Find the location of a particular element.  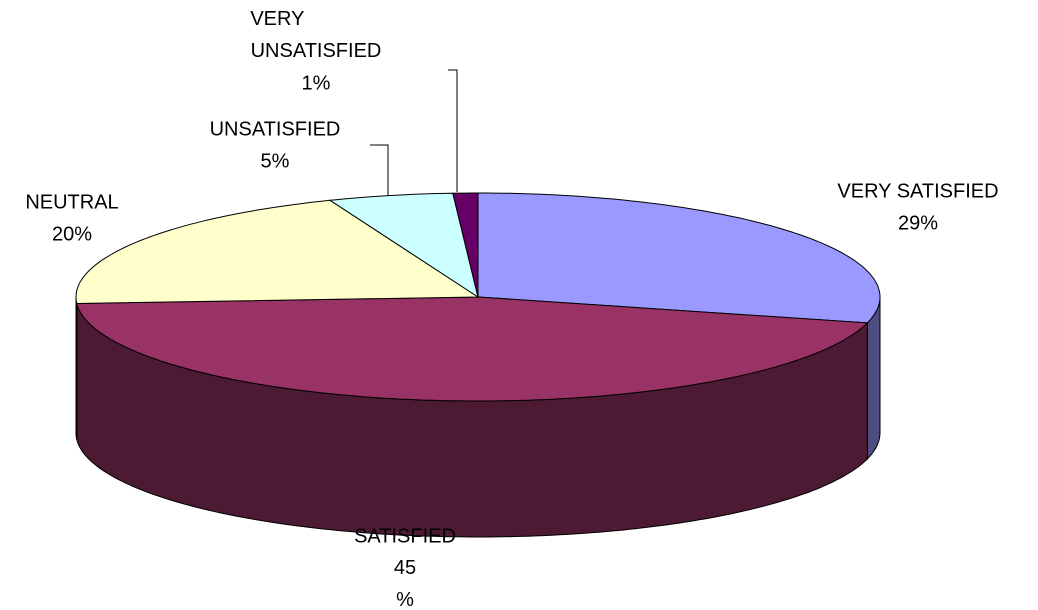

slice-label: SATISFIED is located at coordinates (405, 536).